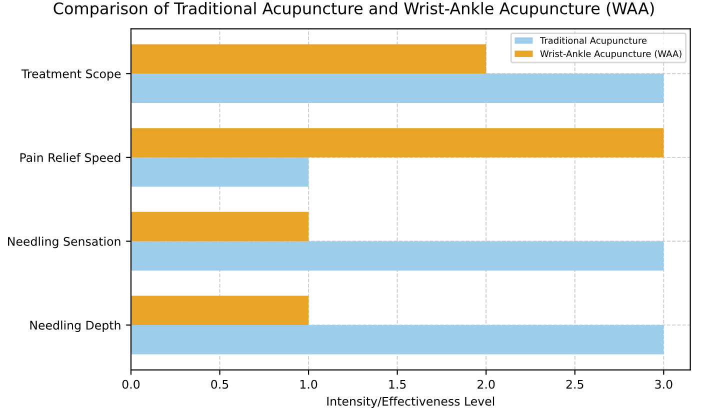 Image resolution: width=708 pixels, height=411 pixels. What do you see at coordinates (575, 384) in the screenshot?
I see `x-tick-label: 2.5` at bounding box center [575, 384].